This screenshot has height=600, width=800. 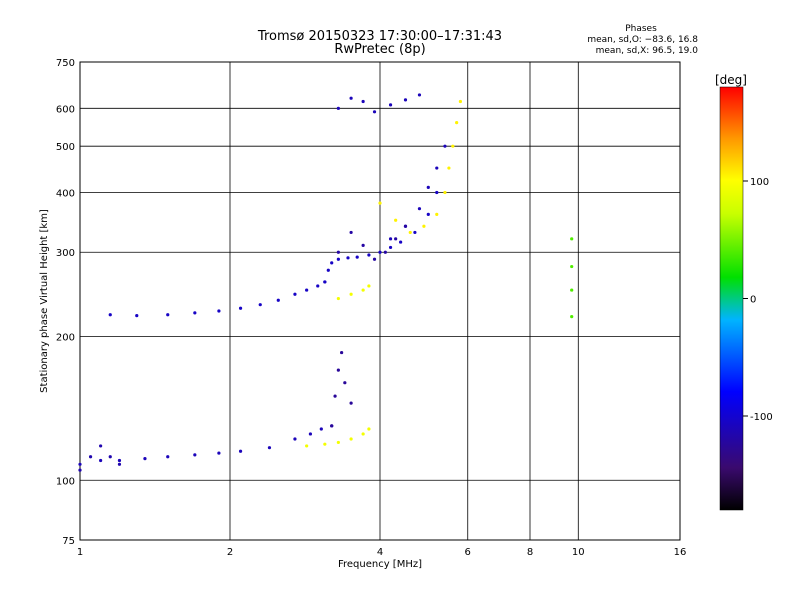 I want to click on colorbar-tick-label: -100, so click(x=761, y=417).